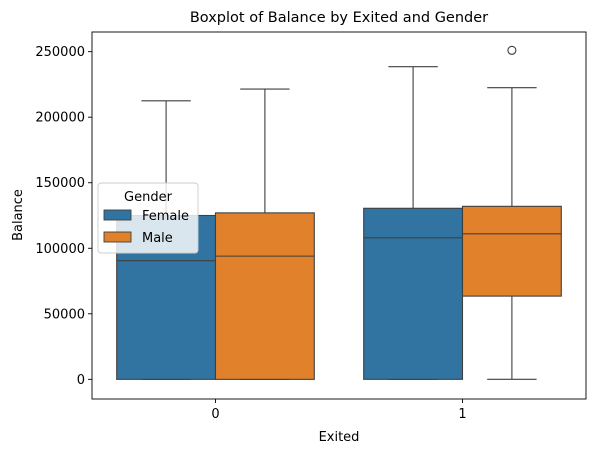 This screenshot has width=597, height=455. Describe the element at coordinates (60, 118) in the screenshot. I see `y-tick-label-200000: 200000` at that location.